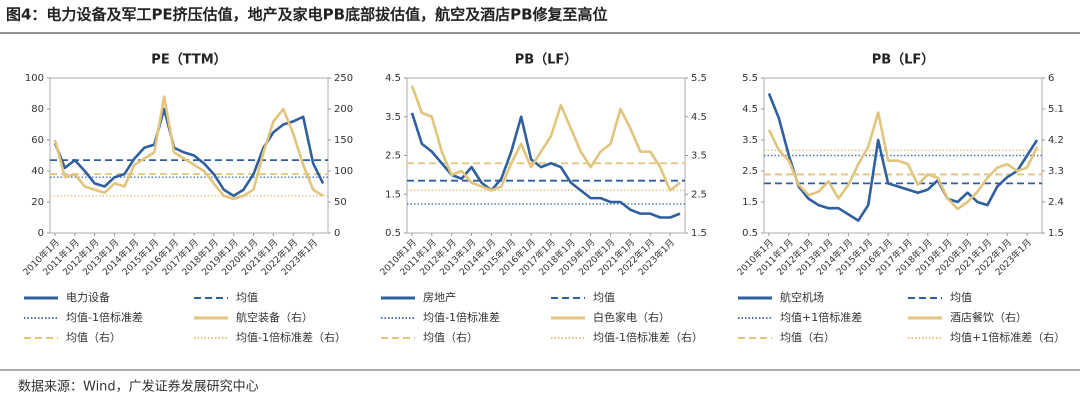 The height and width of the screenshot is (405, 1080). Describe the element at coordinates (1007, 337) in the screenshot. I see `legend-label: 均值+1倍标准差（右）` at that location.